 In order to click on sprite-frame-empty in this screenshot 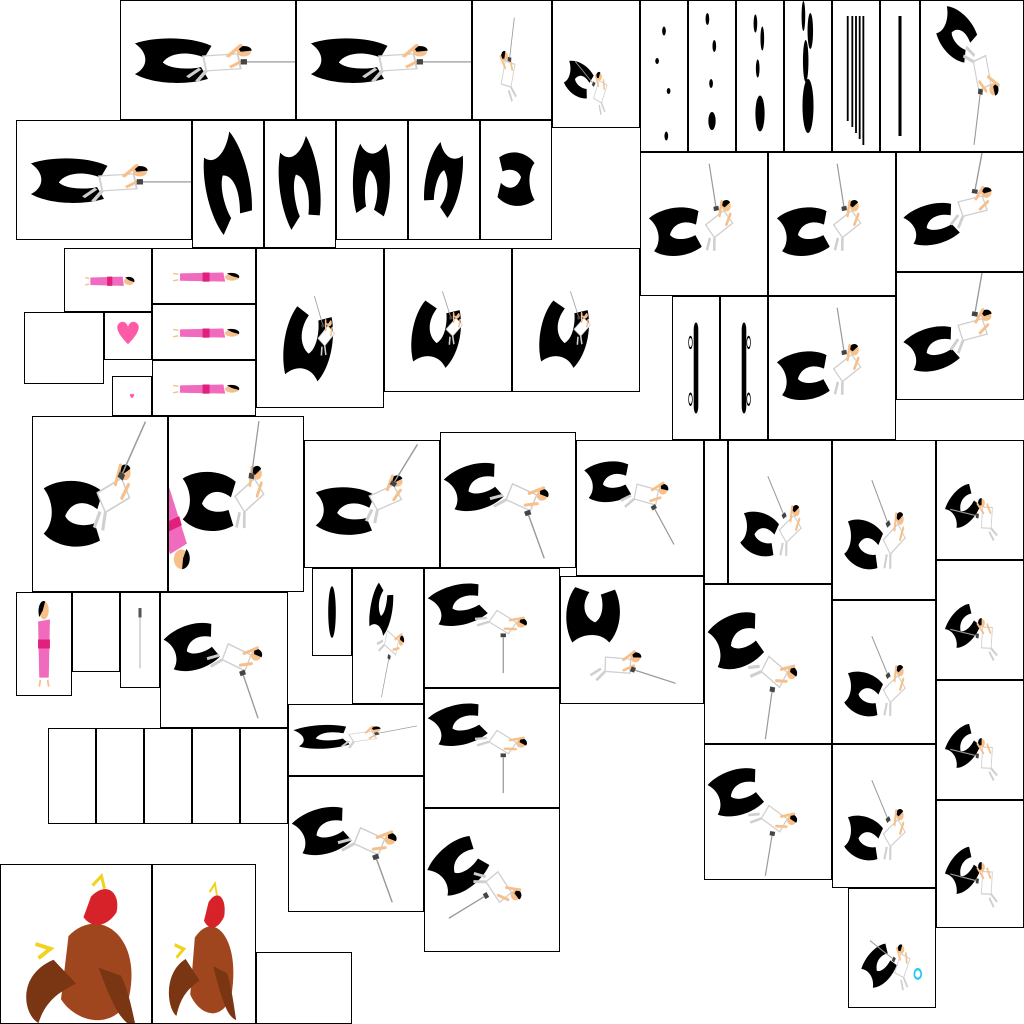, I will do `click(120, 776)`.